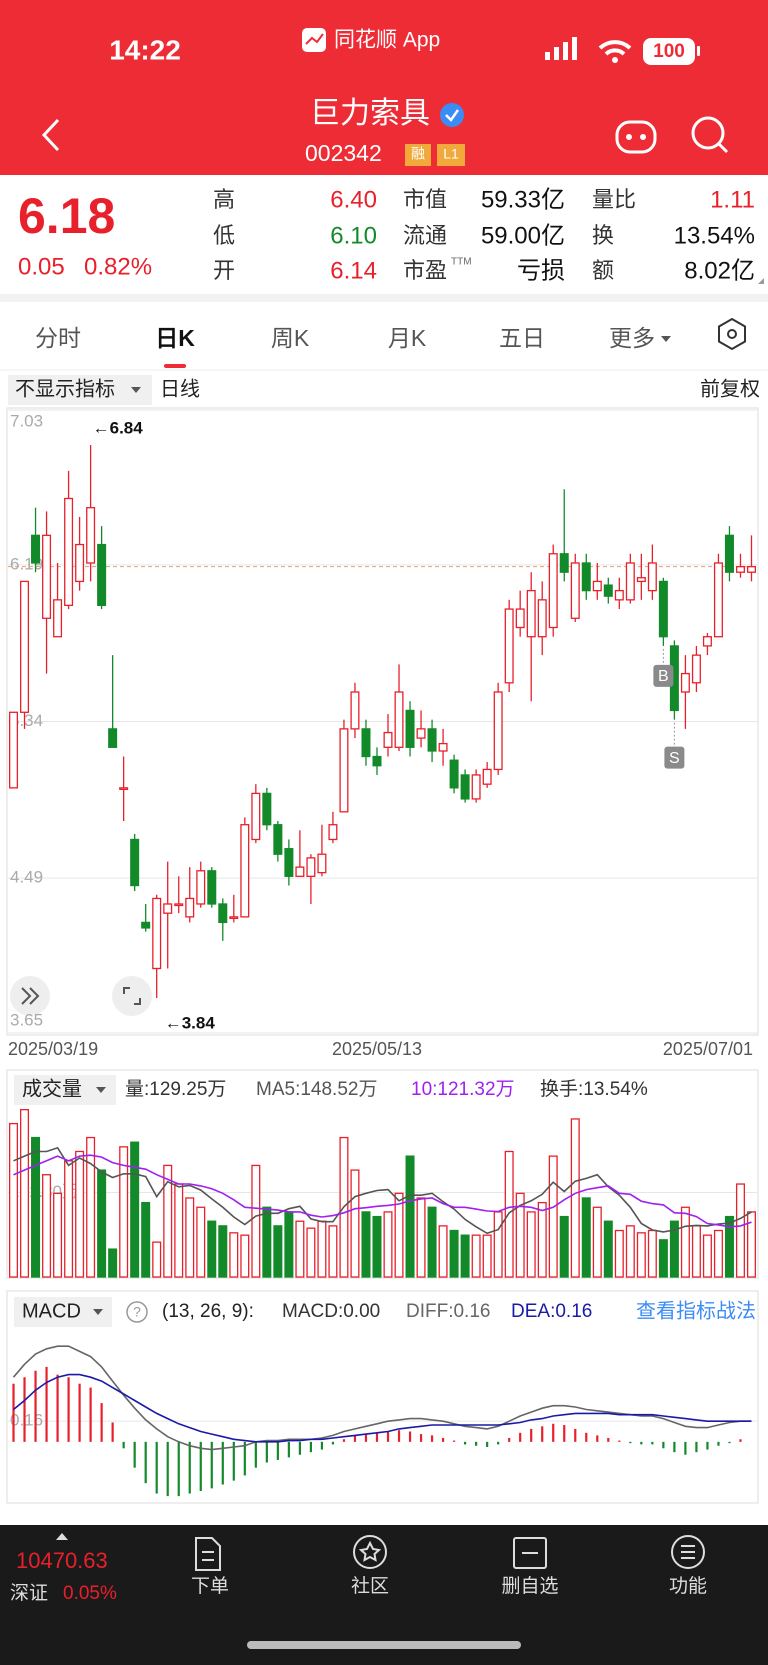 The height and width of the screenshot is (1665, 768). What do you see at coordinates (210, 1586) in the screenshot?
I see `footer-tab: 下单` at bounding box center [210, 1586].